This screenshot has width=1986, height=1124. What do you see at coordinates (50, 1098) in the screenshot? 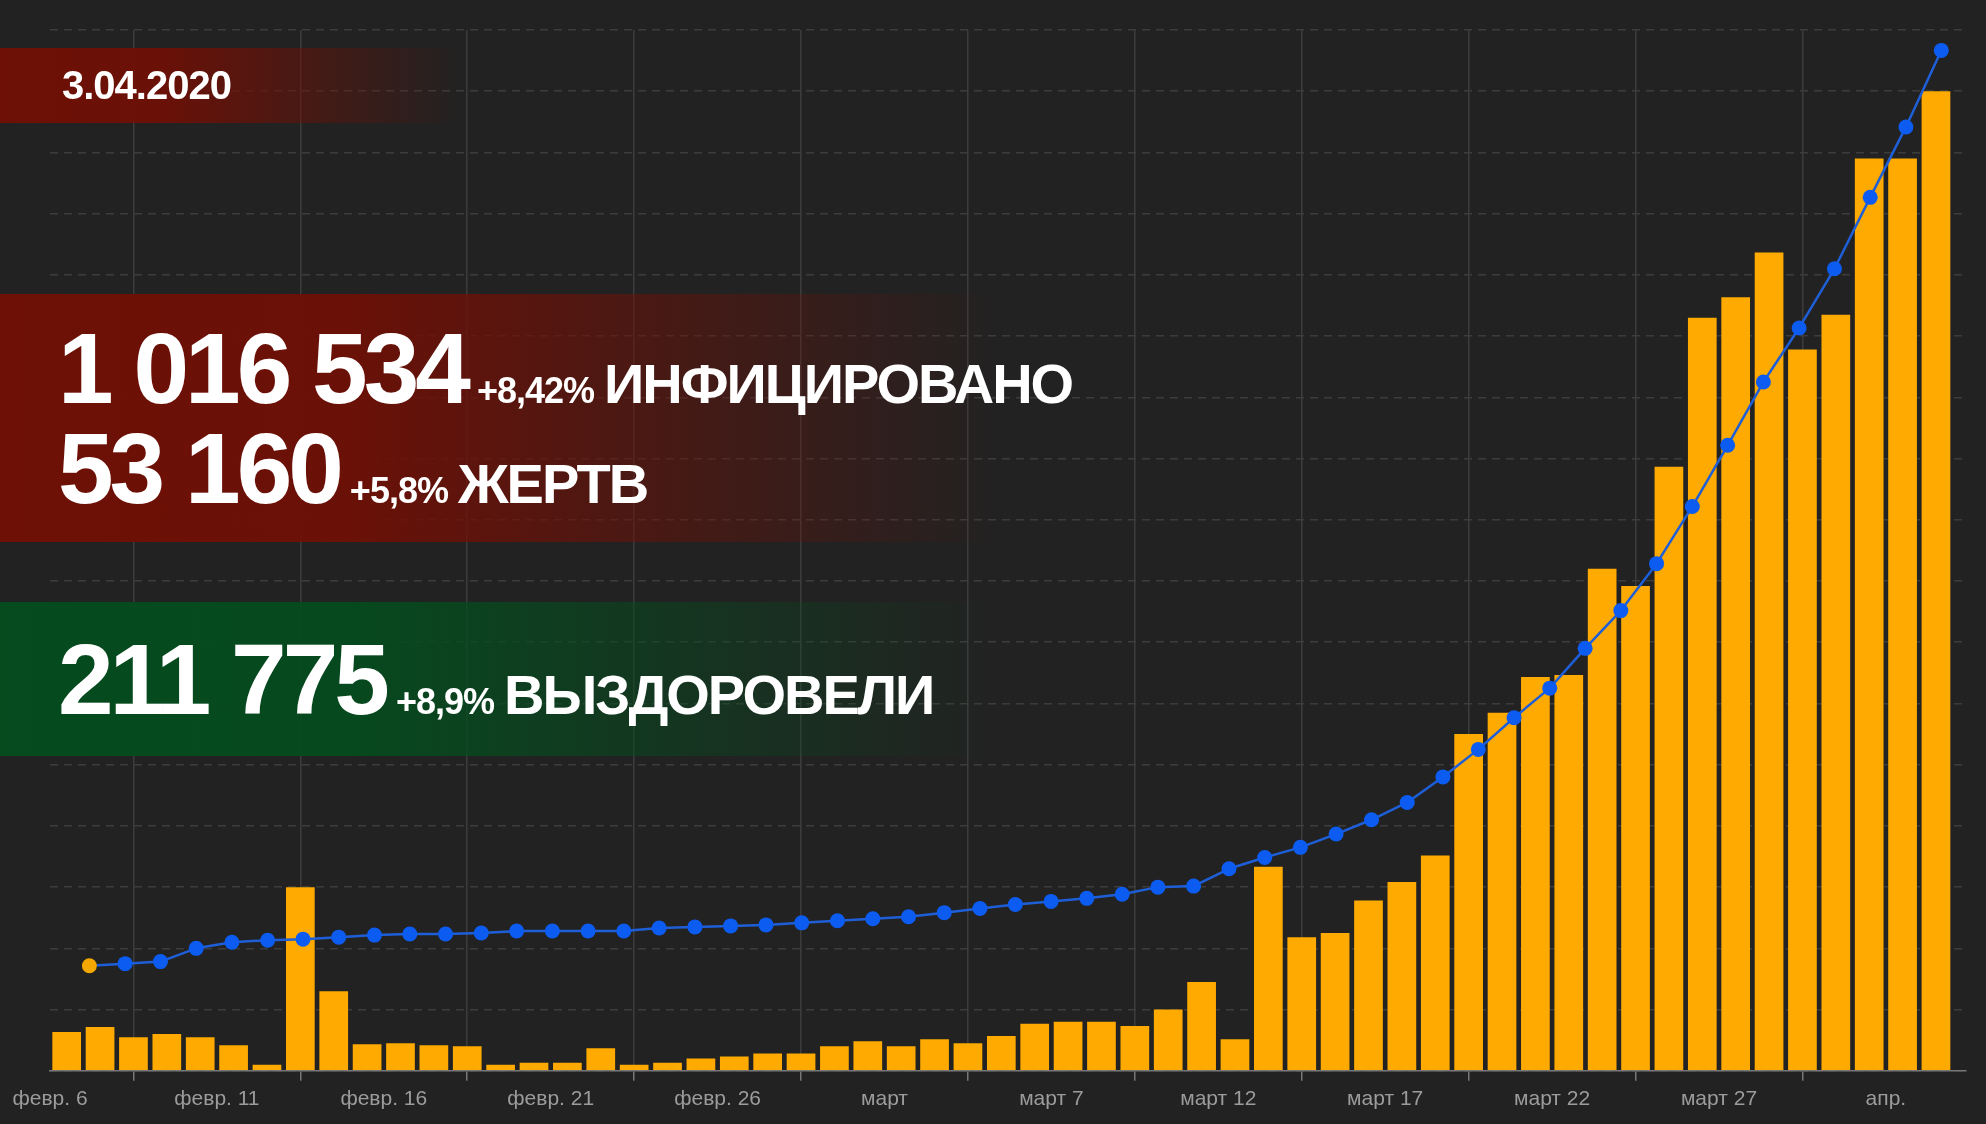
I see `x-tick-label: февр. 6` at bounding box center [50, 1098].